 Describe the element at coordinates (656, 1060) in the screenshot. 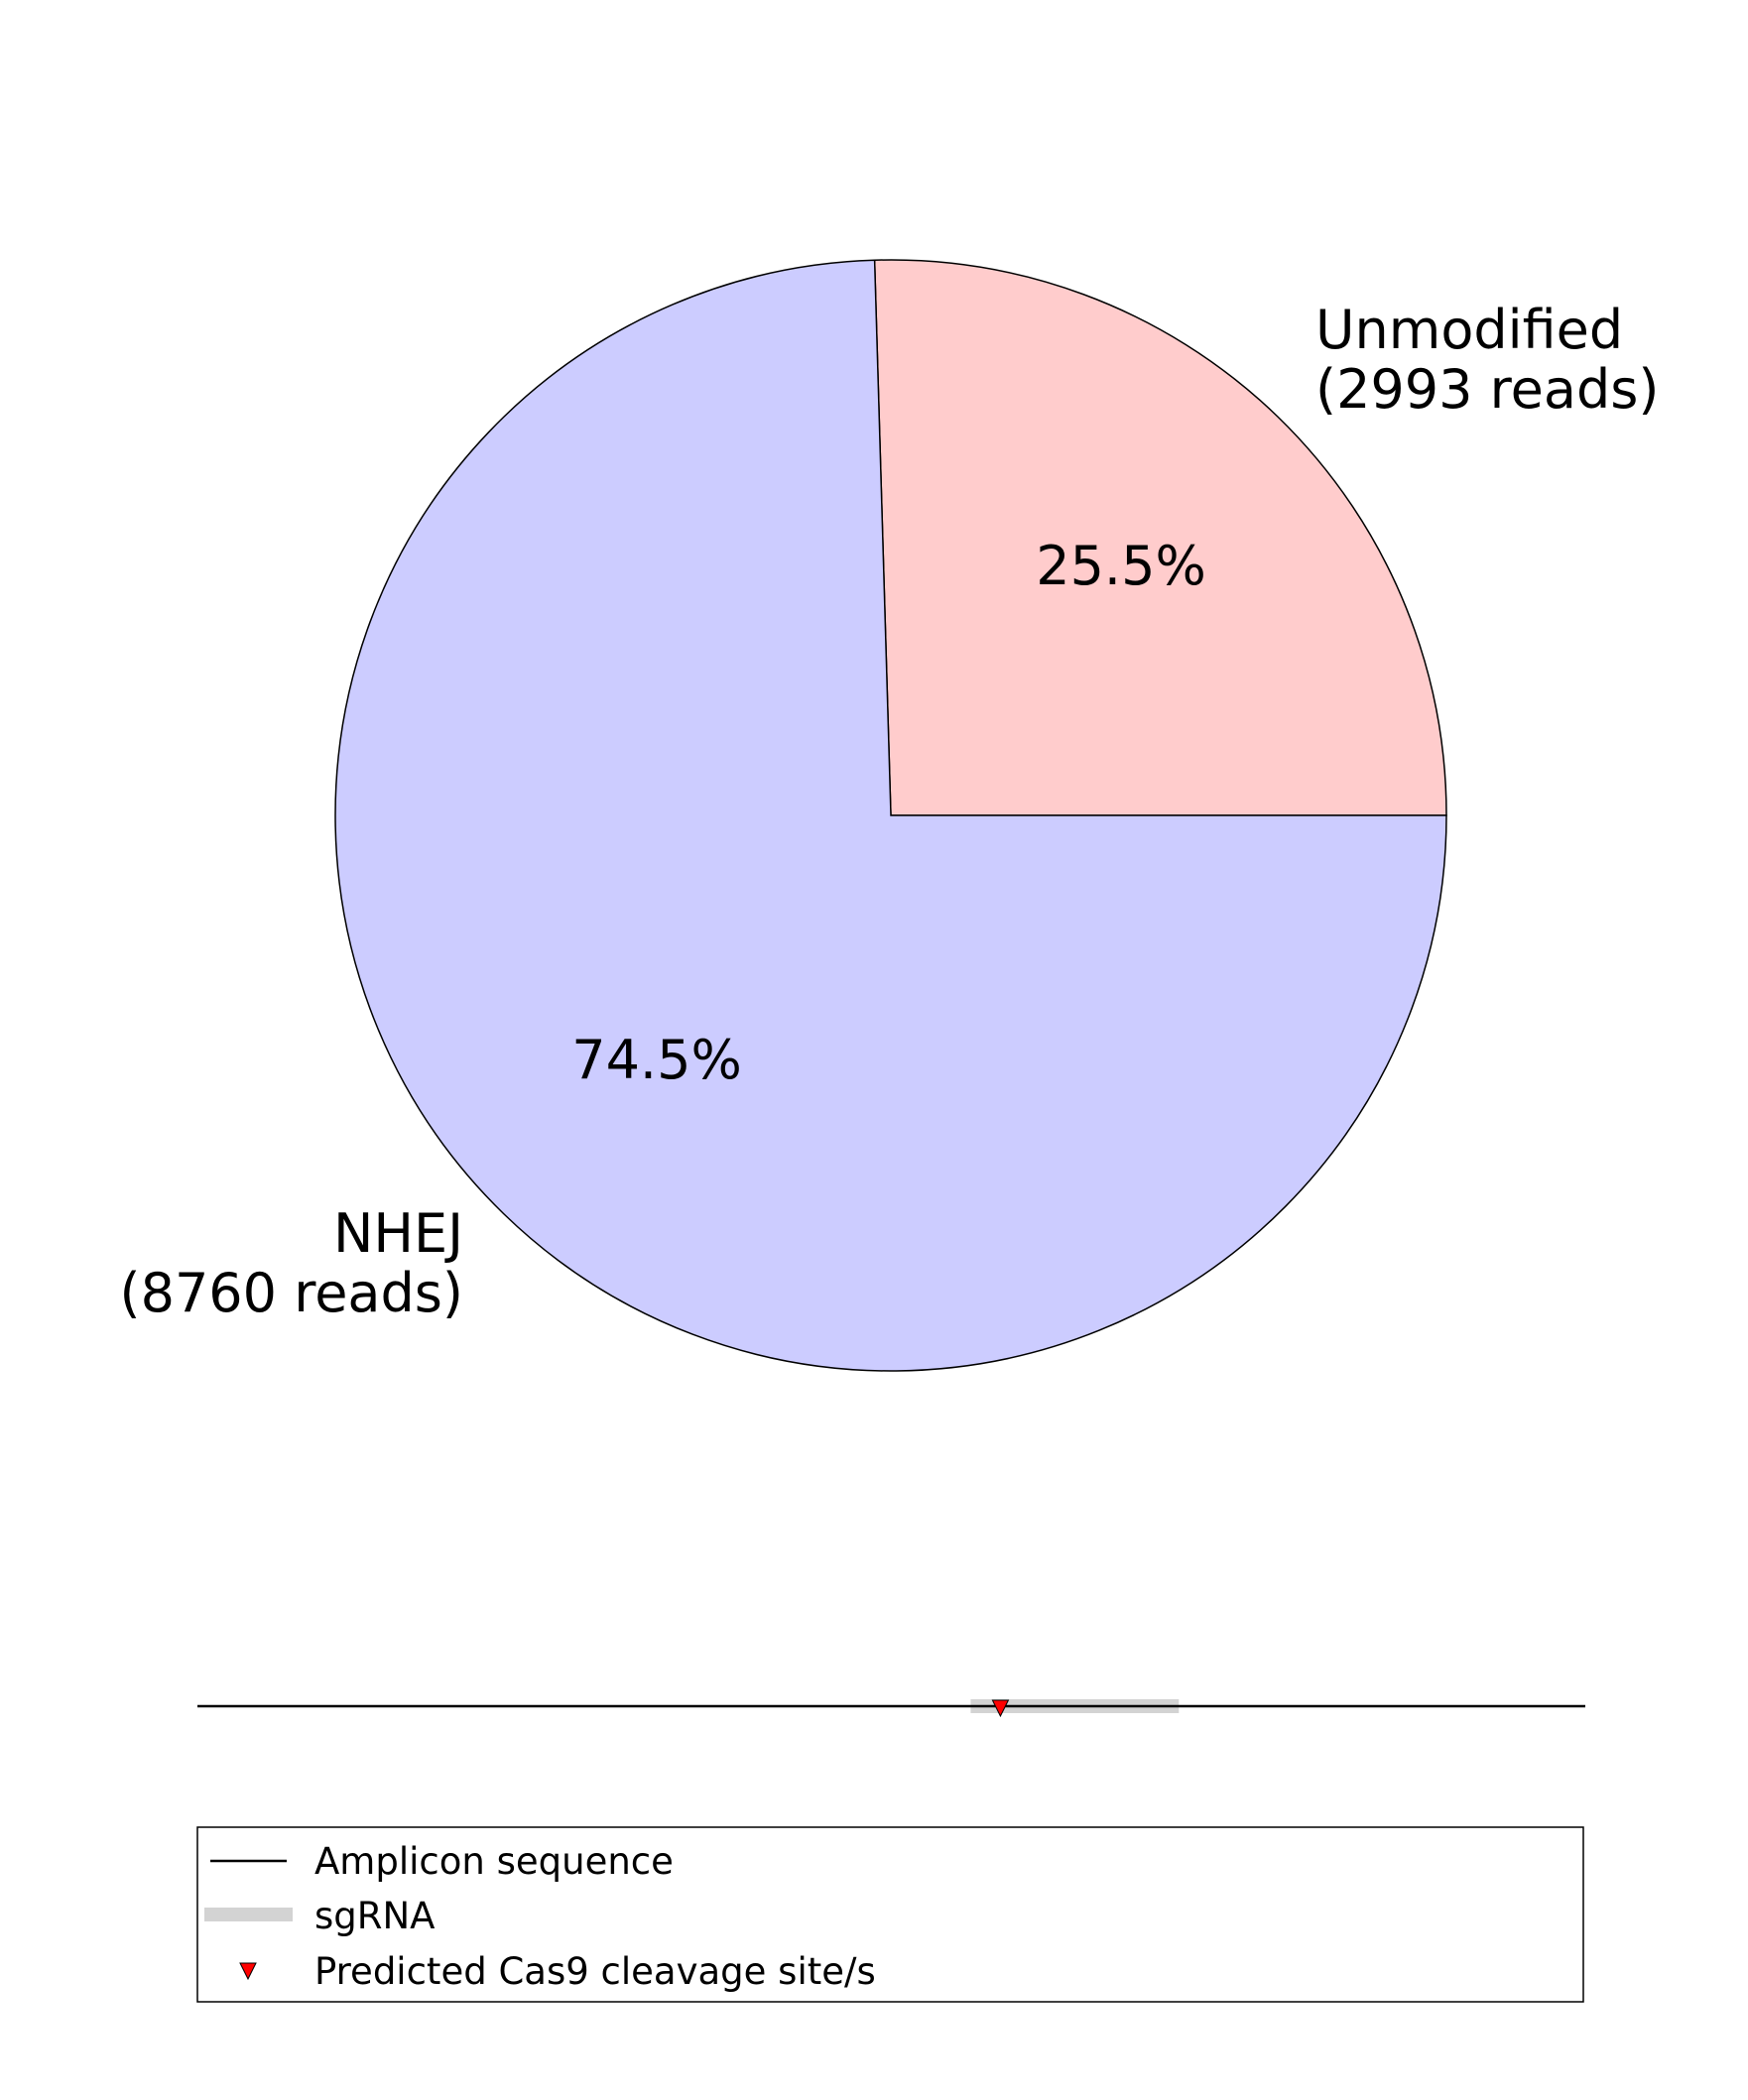

I see `slice-percent-nhej: 74.5%` at that location.